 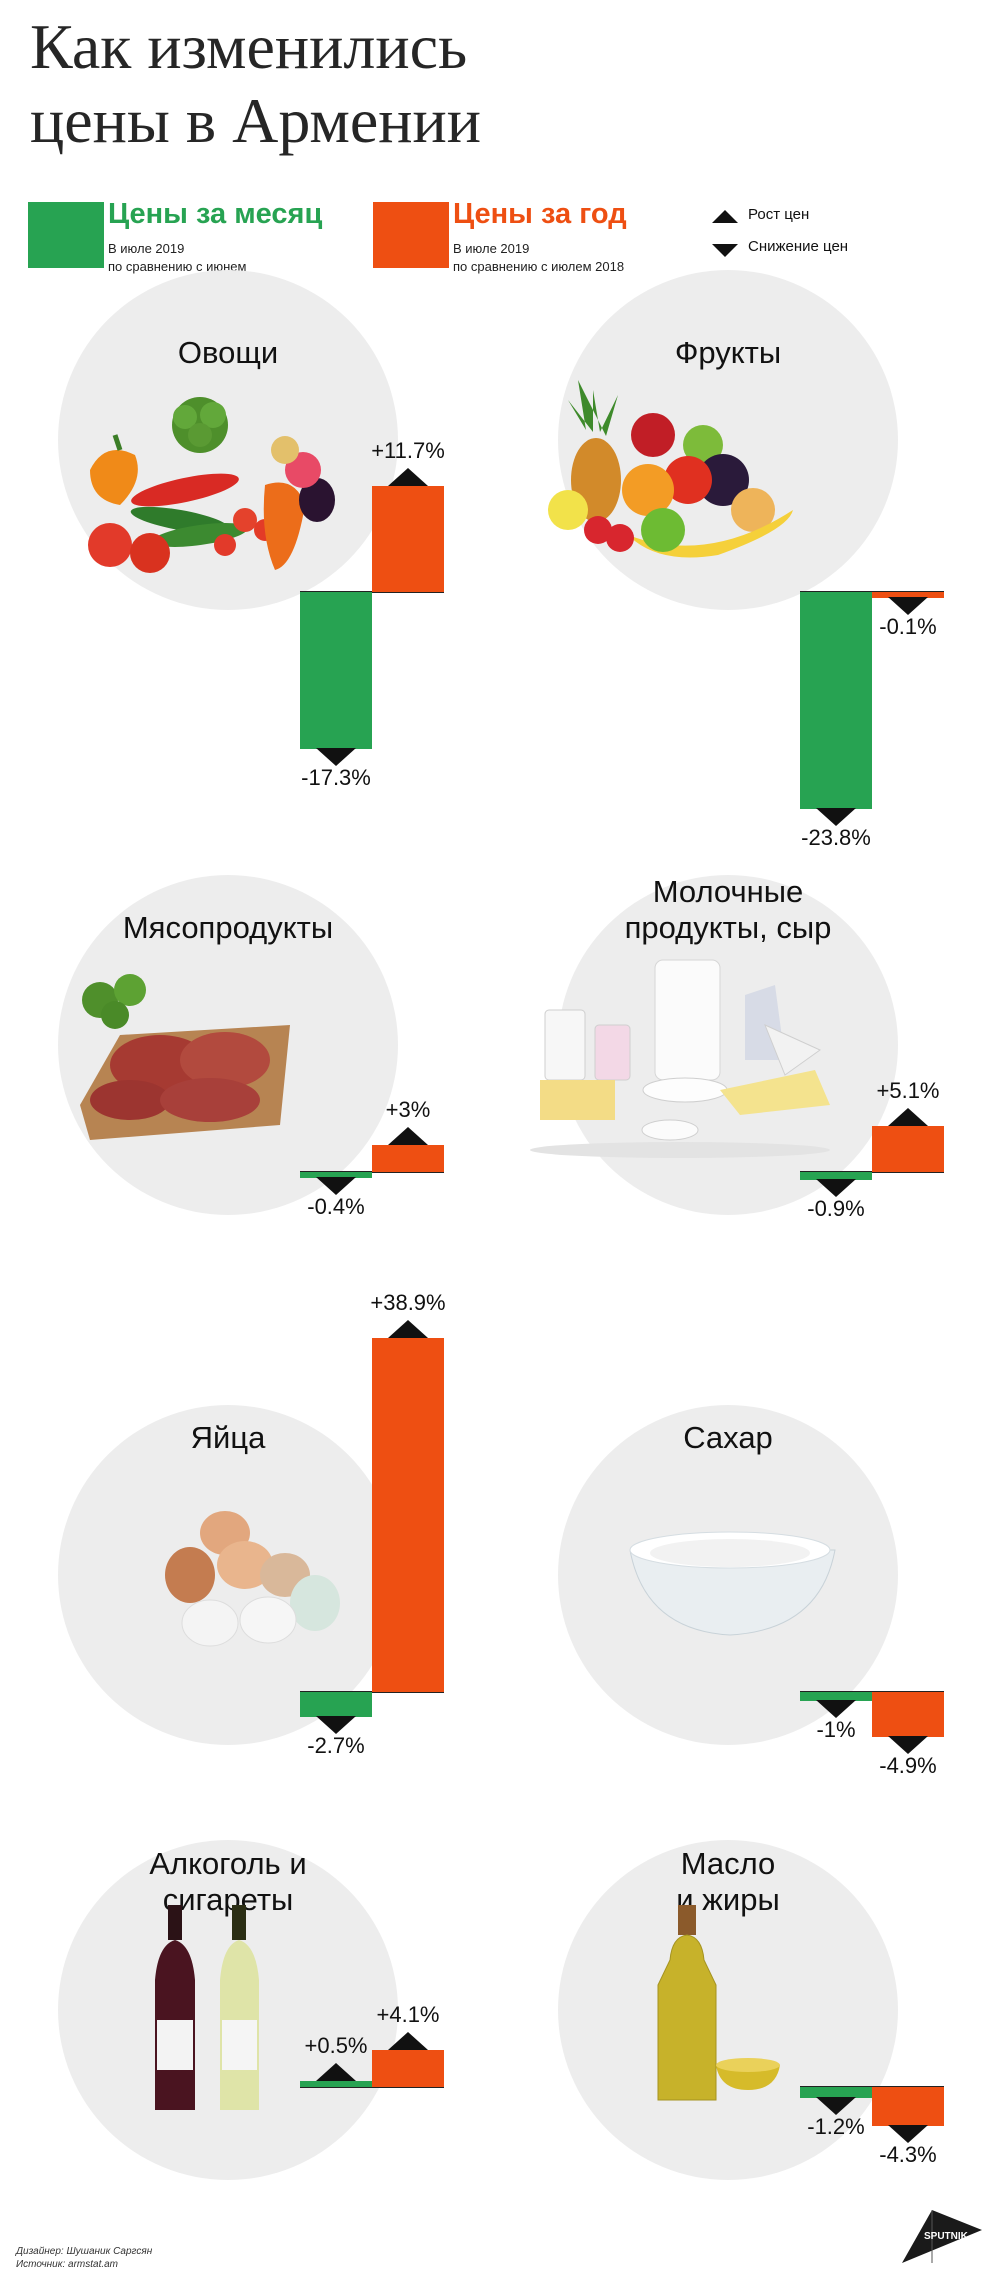 What do you see at coordinates (728, 352) in the screenshot?
I see `panel-title: Фрукты` at bounding box center [728, 352].